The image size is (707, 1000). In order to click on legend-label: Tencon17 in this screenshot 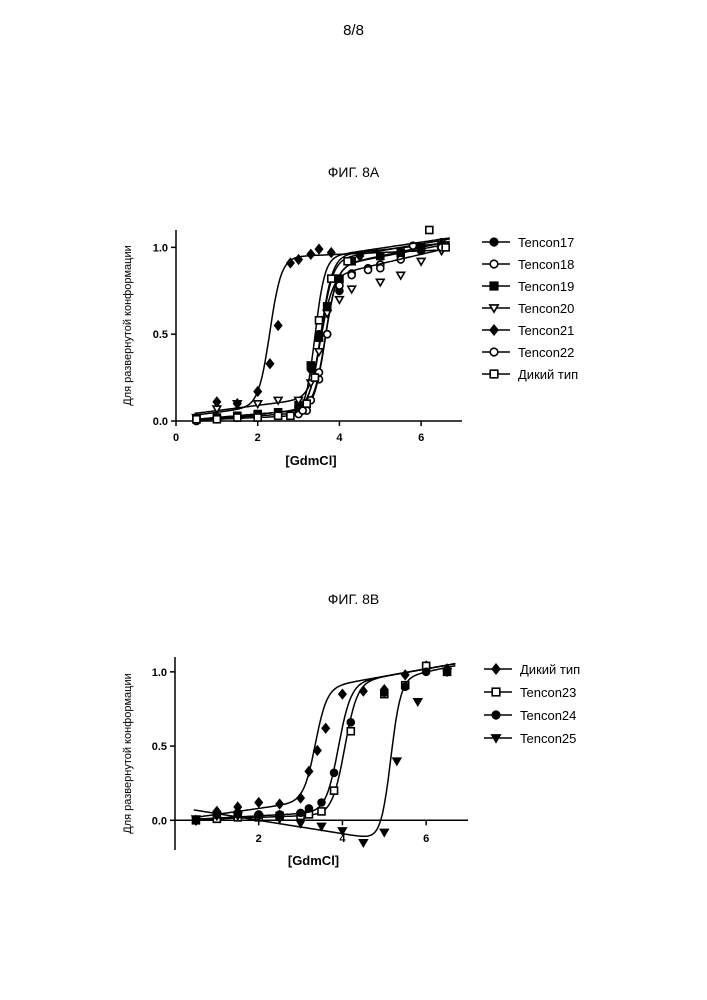, I will do `click(546, 242)`.